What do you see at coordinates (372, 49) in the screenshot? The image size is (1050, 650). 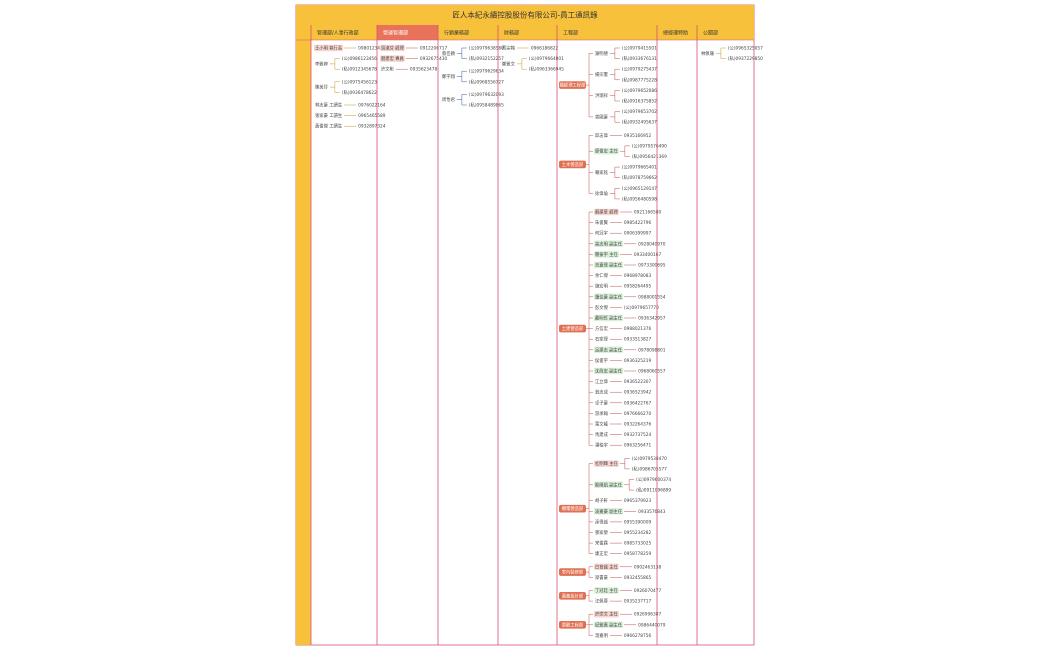 I see `phone: 0980123456` at bounding box center [372, 49].